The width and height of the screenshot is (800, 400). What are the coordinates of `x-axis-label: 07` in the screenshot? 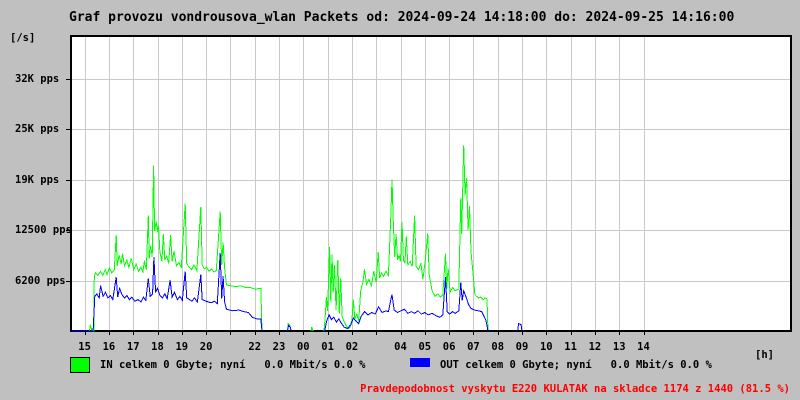 It's located at (473, 347).